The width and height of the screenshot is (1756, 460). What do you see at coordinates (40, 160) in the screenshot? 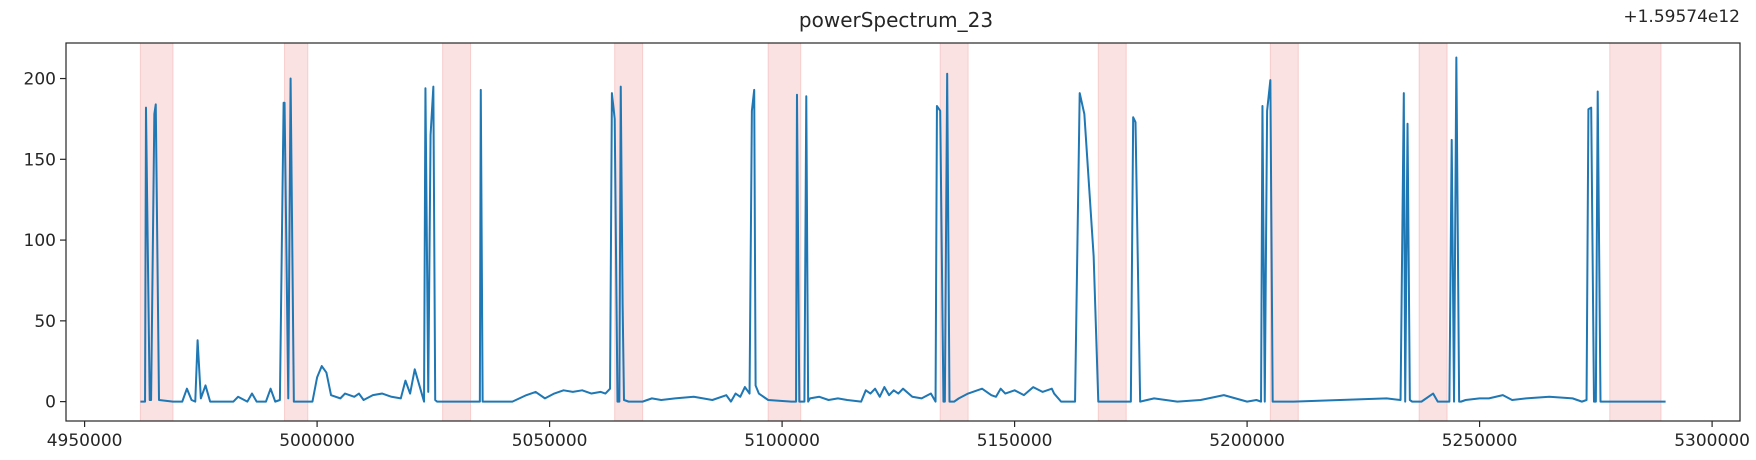
I see `y-tick-label: 150` at bounding box center [40, 160].